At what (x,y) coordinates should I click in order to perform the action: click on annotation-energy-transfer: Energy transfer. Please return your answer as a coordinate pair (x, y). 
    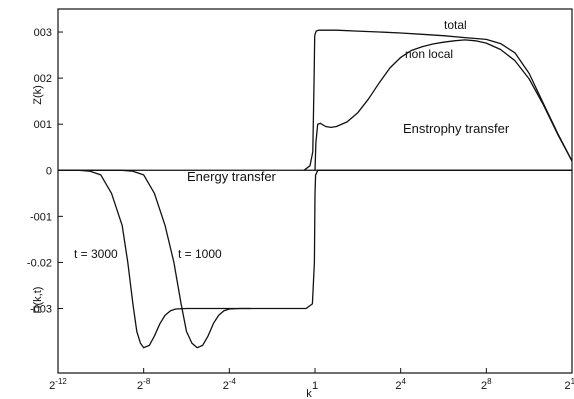
    Looking at the image, I should click on (232, 176).